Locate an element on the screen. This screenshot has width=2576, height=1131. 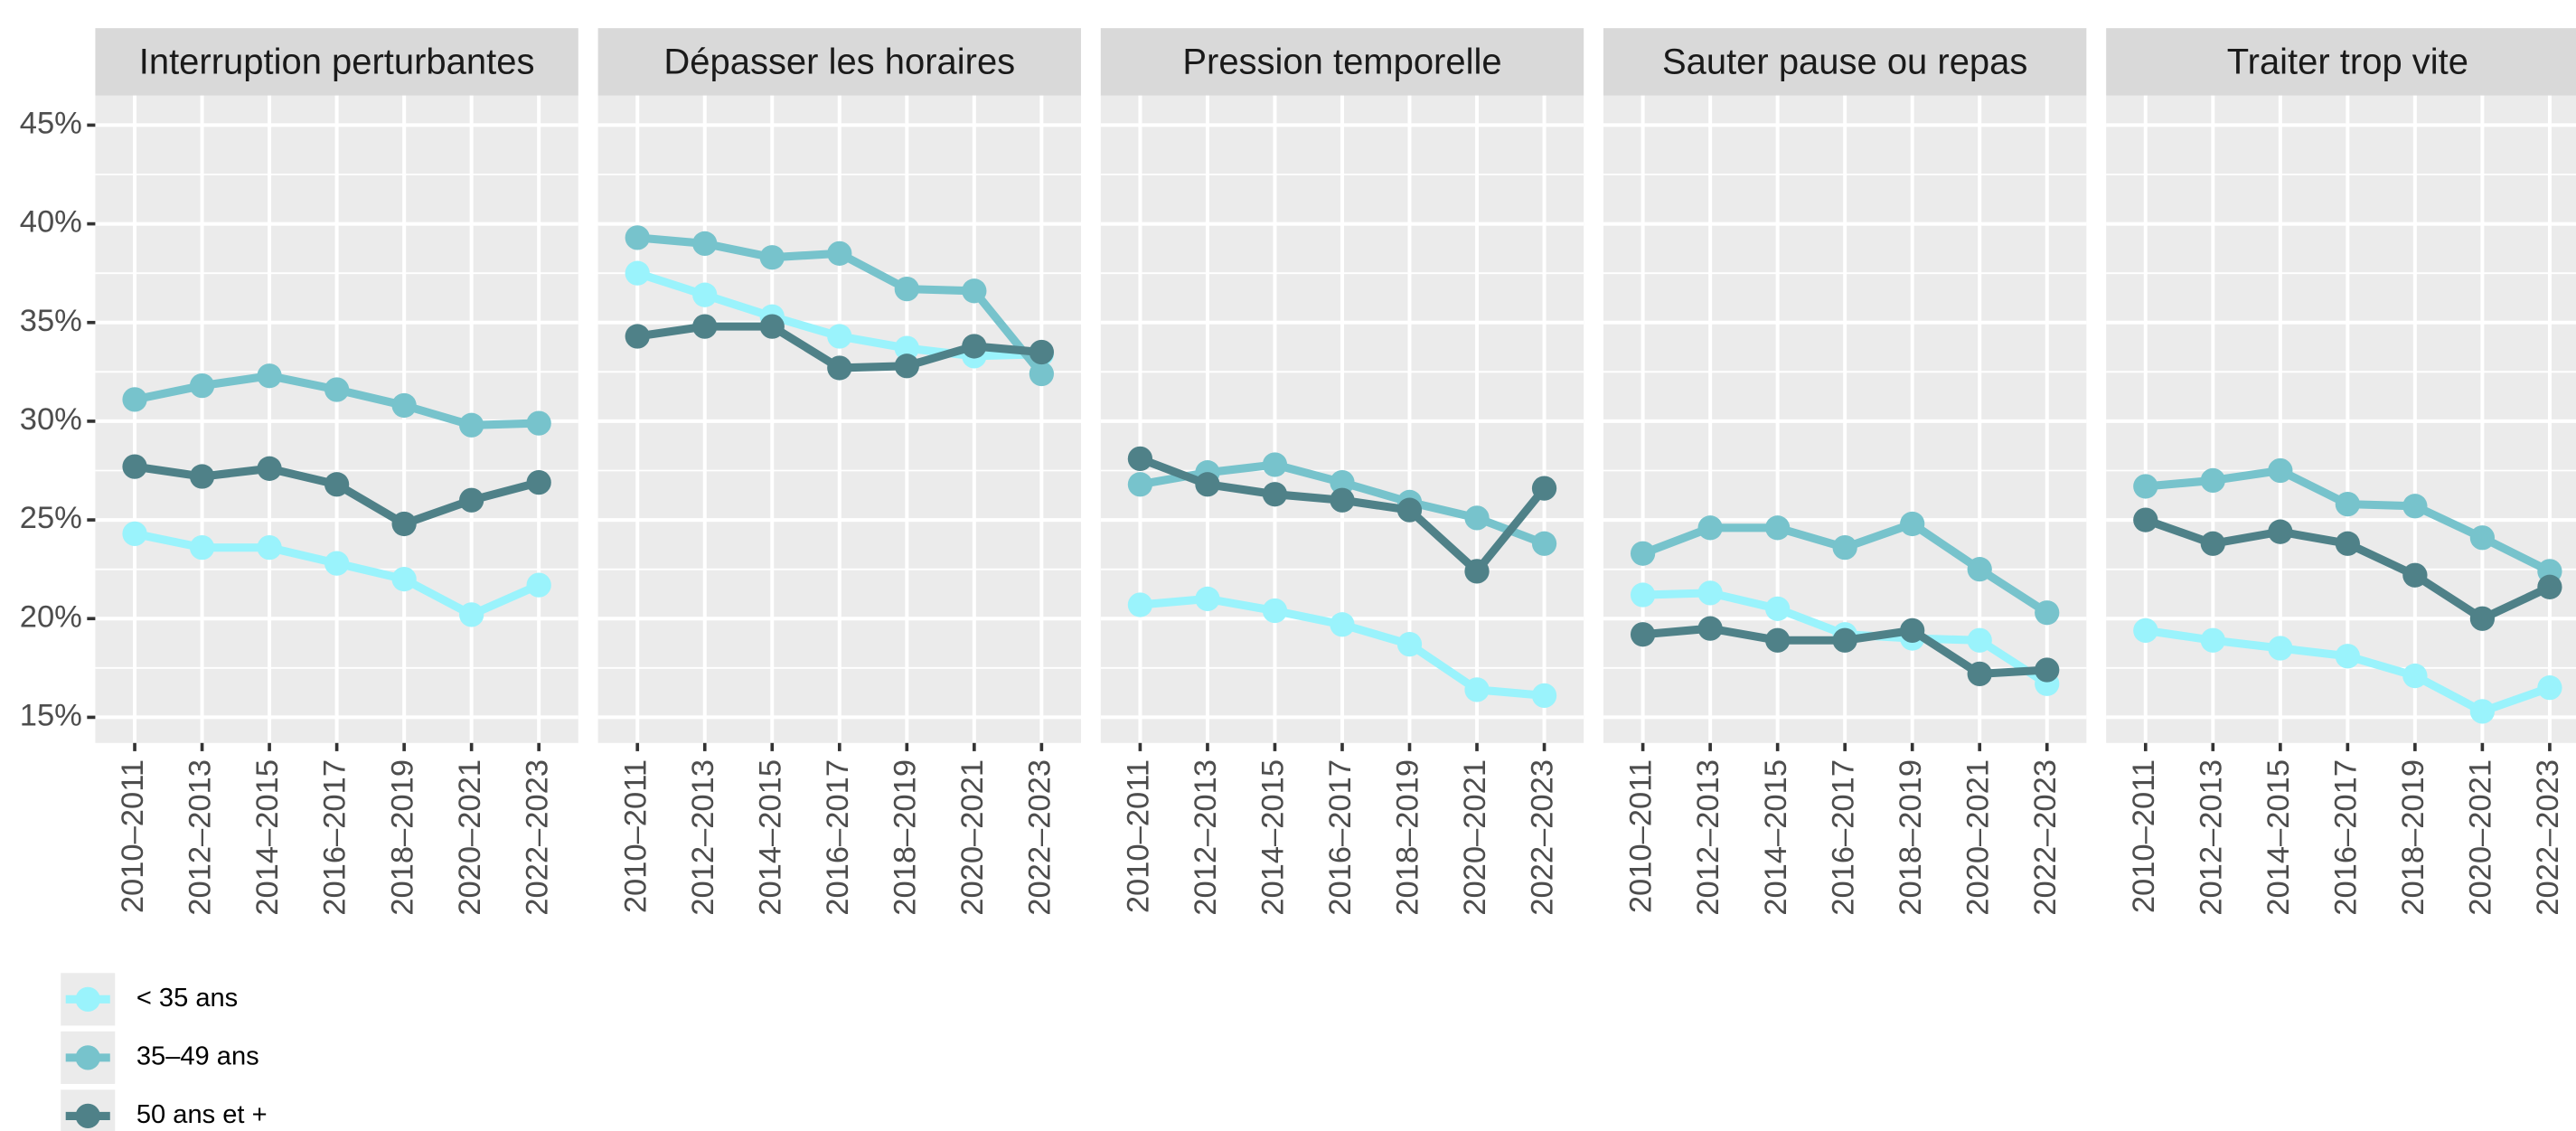
legend-label: 50 ans et + is located at coordinates (202, 1114).